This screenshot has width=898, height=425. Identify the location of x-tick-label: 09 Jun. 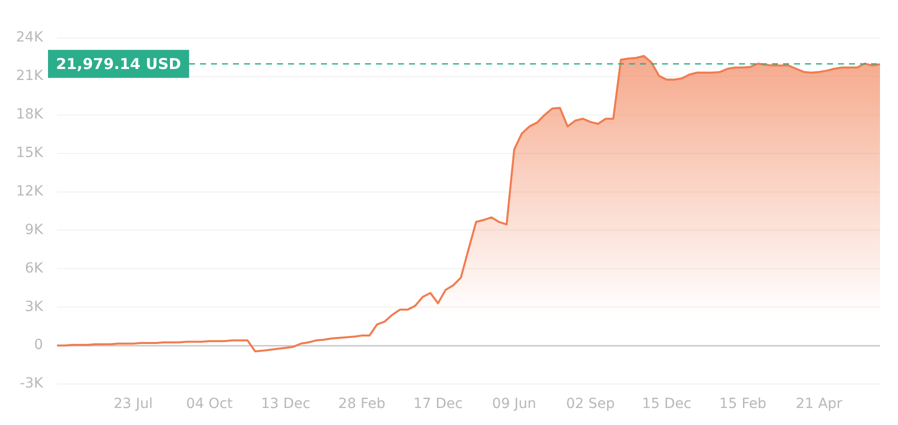
(514, 404).